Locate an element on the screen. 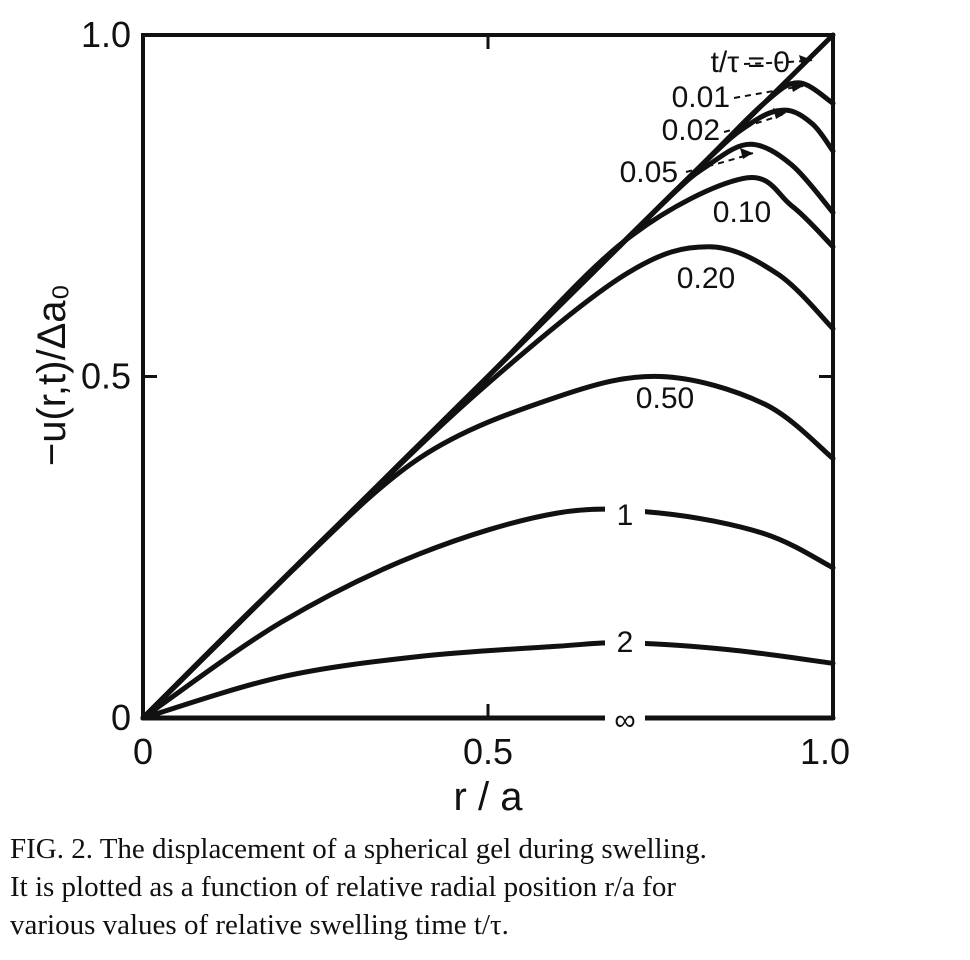 The height and width of the screenshot is (960, 970). curve-label-6: 0.50 is located at coordinates (665, 398).